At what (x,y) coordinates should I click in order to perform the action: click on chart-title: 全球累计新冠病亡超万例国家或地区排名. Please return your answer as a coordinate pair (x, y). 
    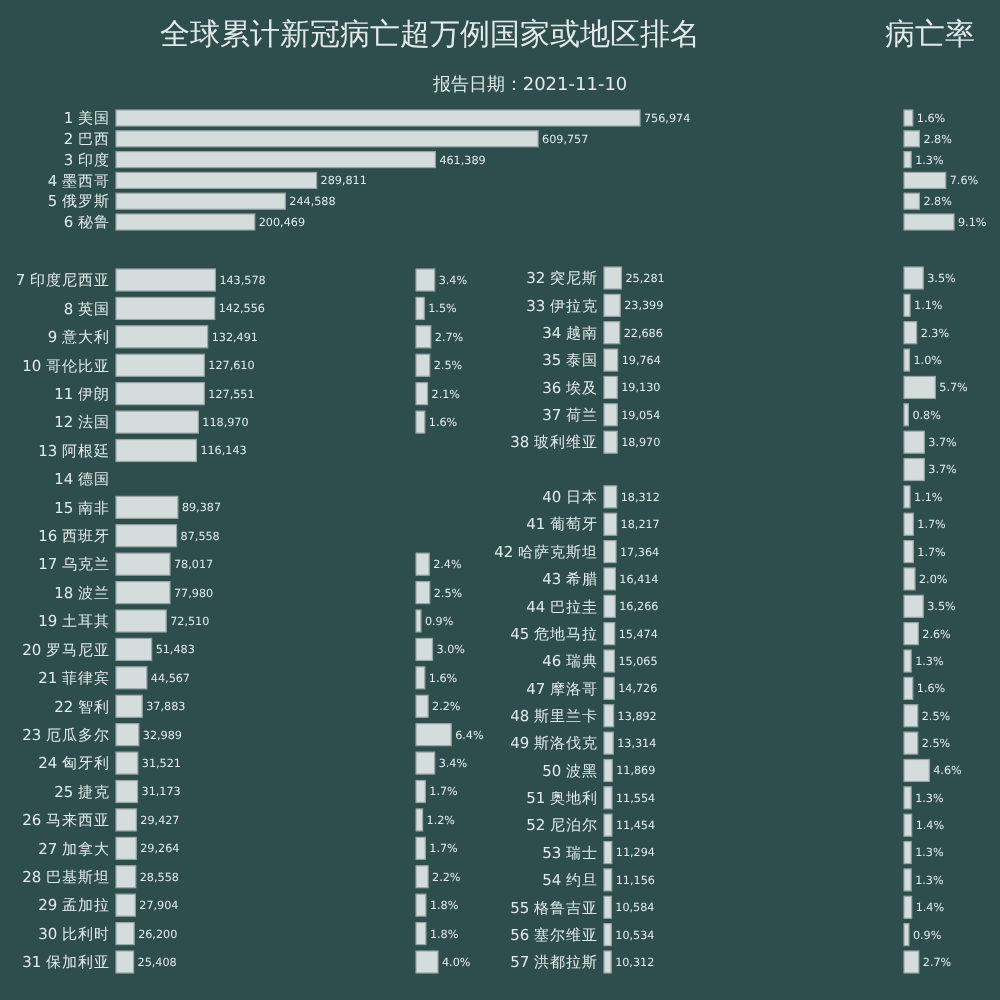
    Looking at the image, I should click on (430, 34).